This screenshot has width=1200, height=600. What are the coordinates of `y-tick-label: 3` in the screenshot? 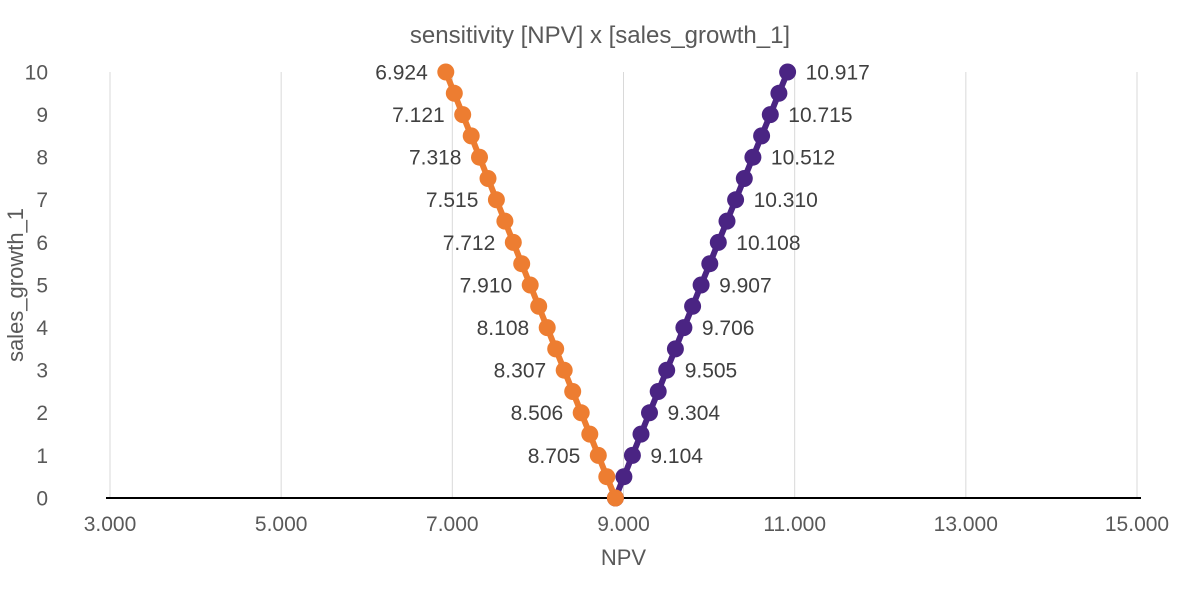 It's located at (42, 371).